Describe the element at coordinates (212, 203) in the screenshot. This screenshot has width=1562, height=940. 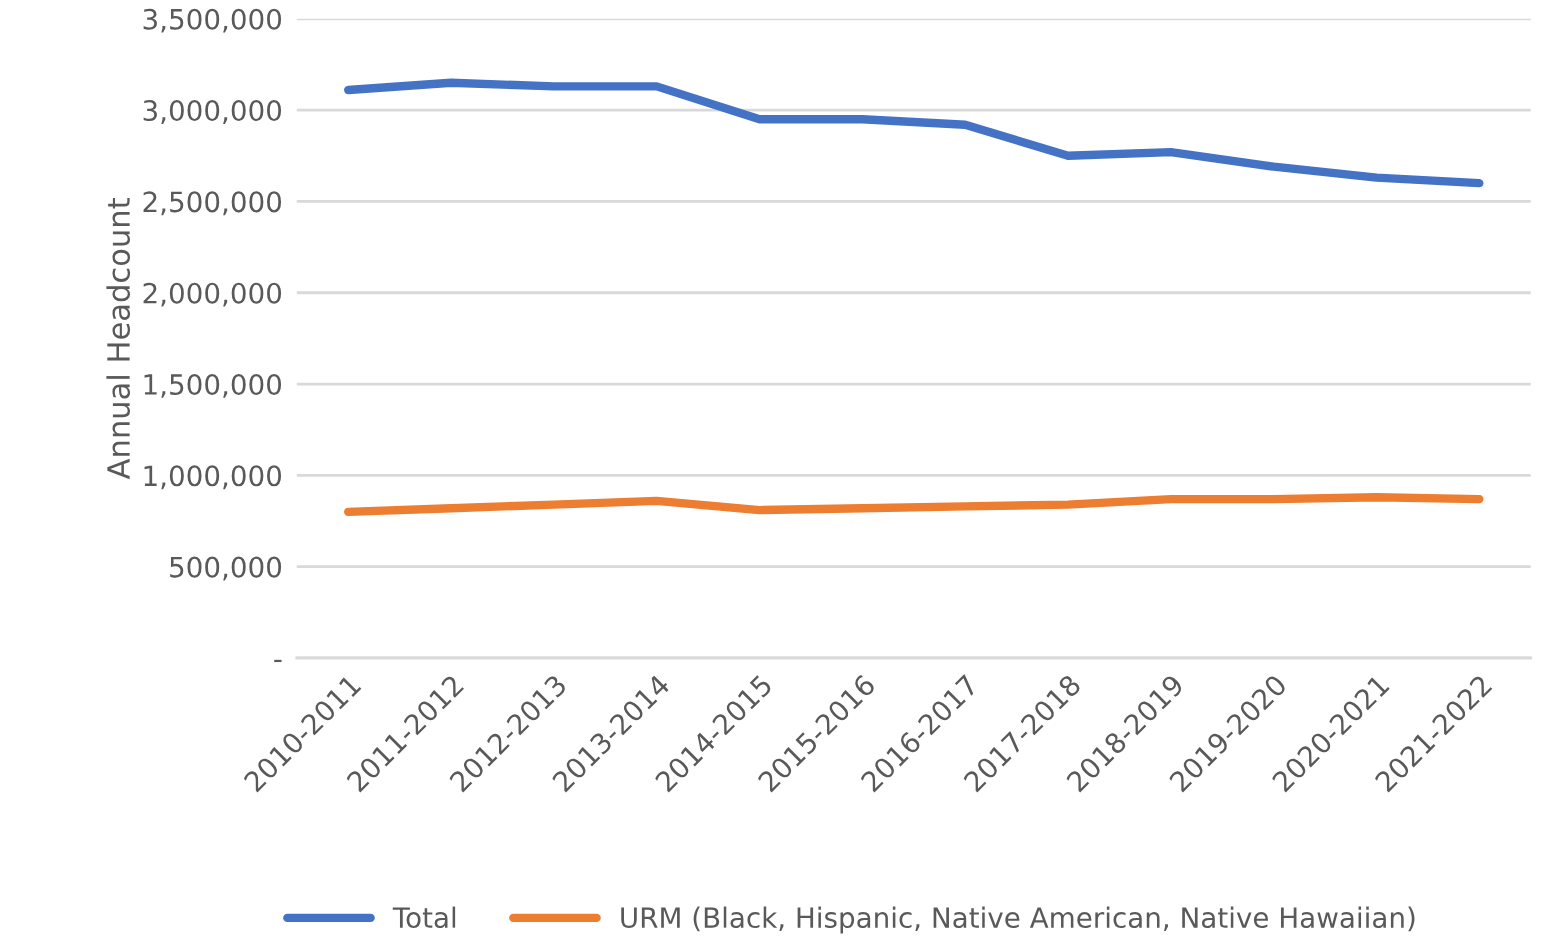
I see `y-tick-label: 2,500,000` at that location.